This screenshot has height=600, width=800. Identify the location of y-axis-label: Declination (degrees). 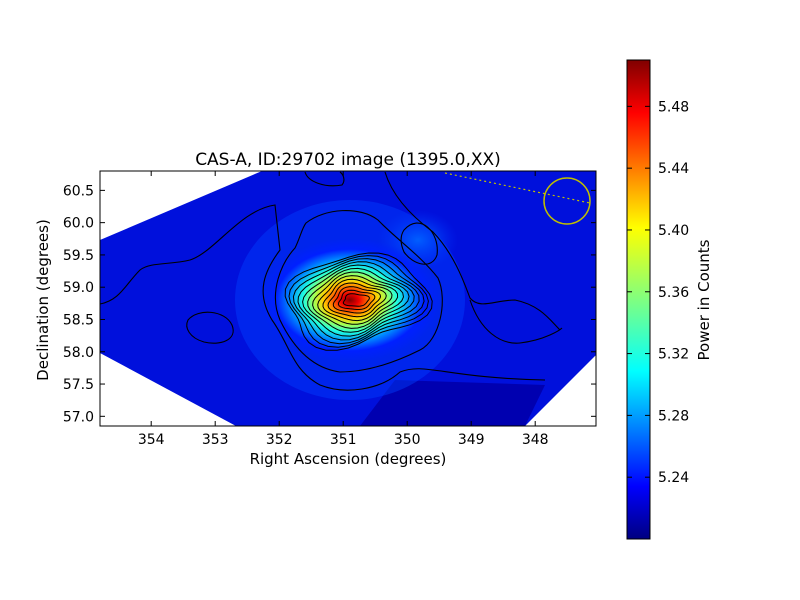
(43, 300).